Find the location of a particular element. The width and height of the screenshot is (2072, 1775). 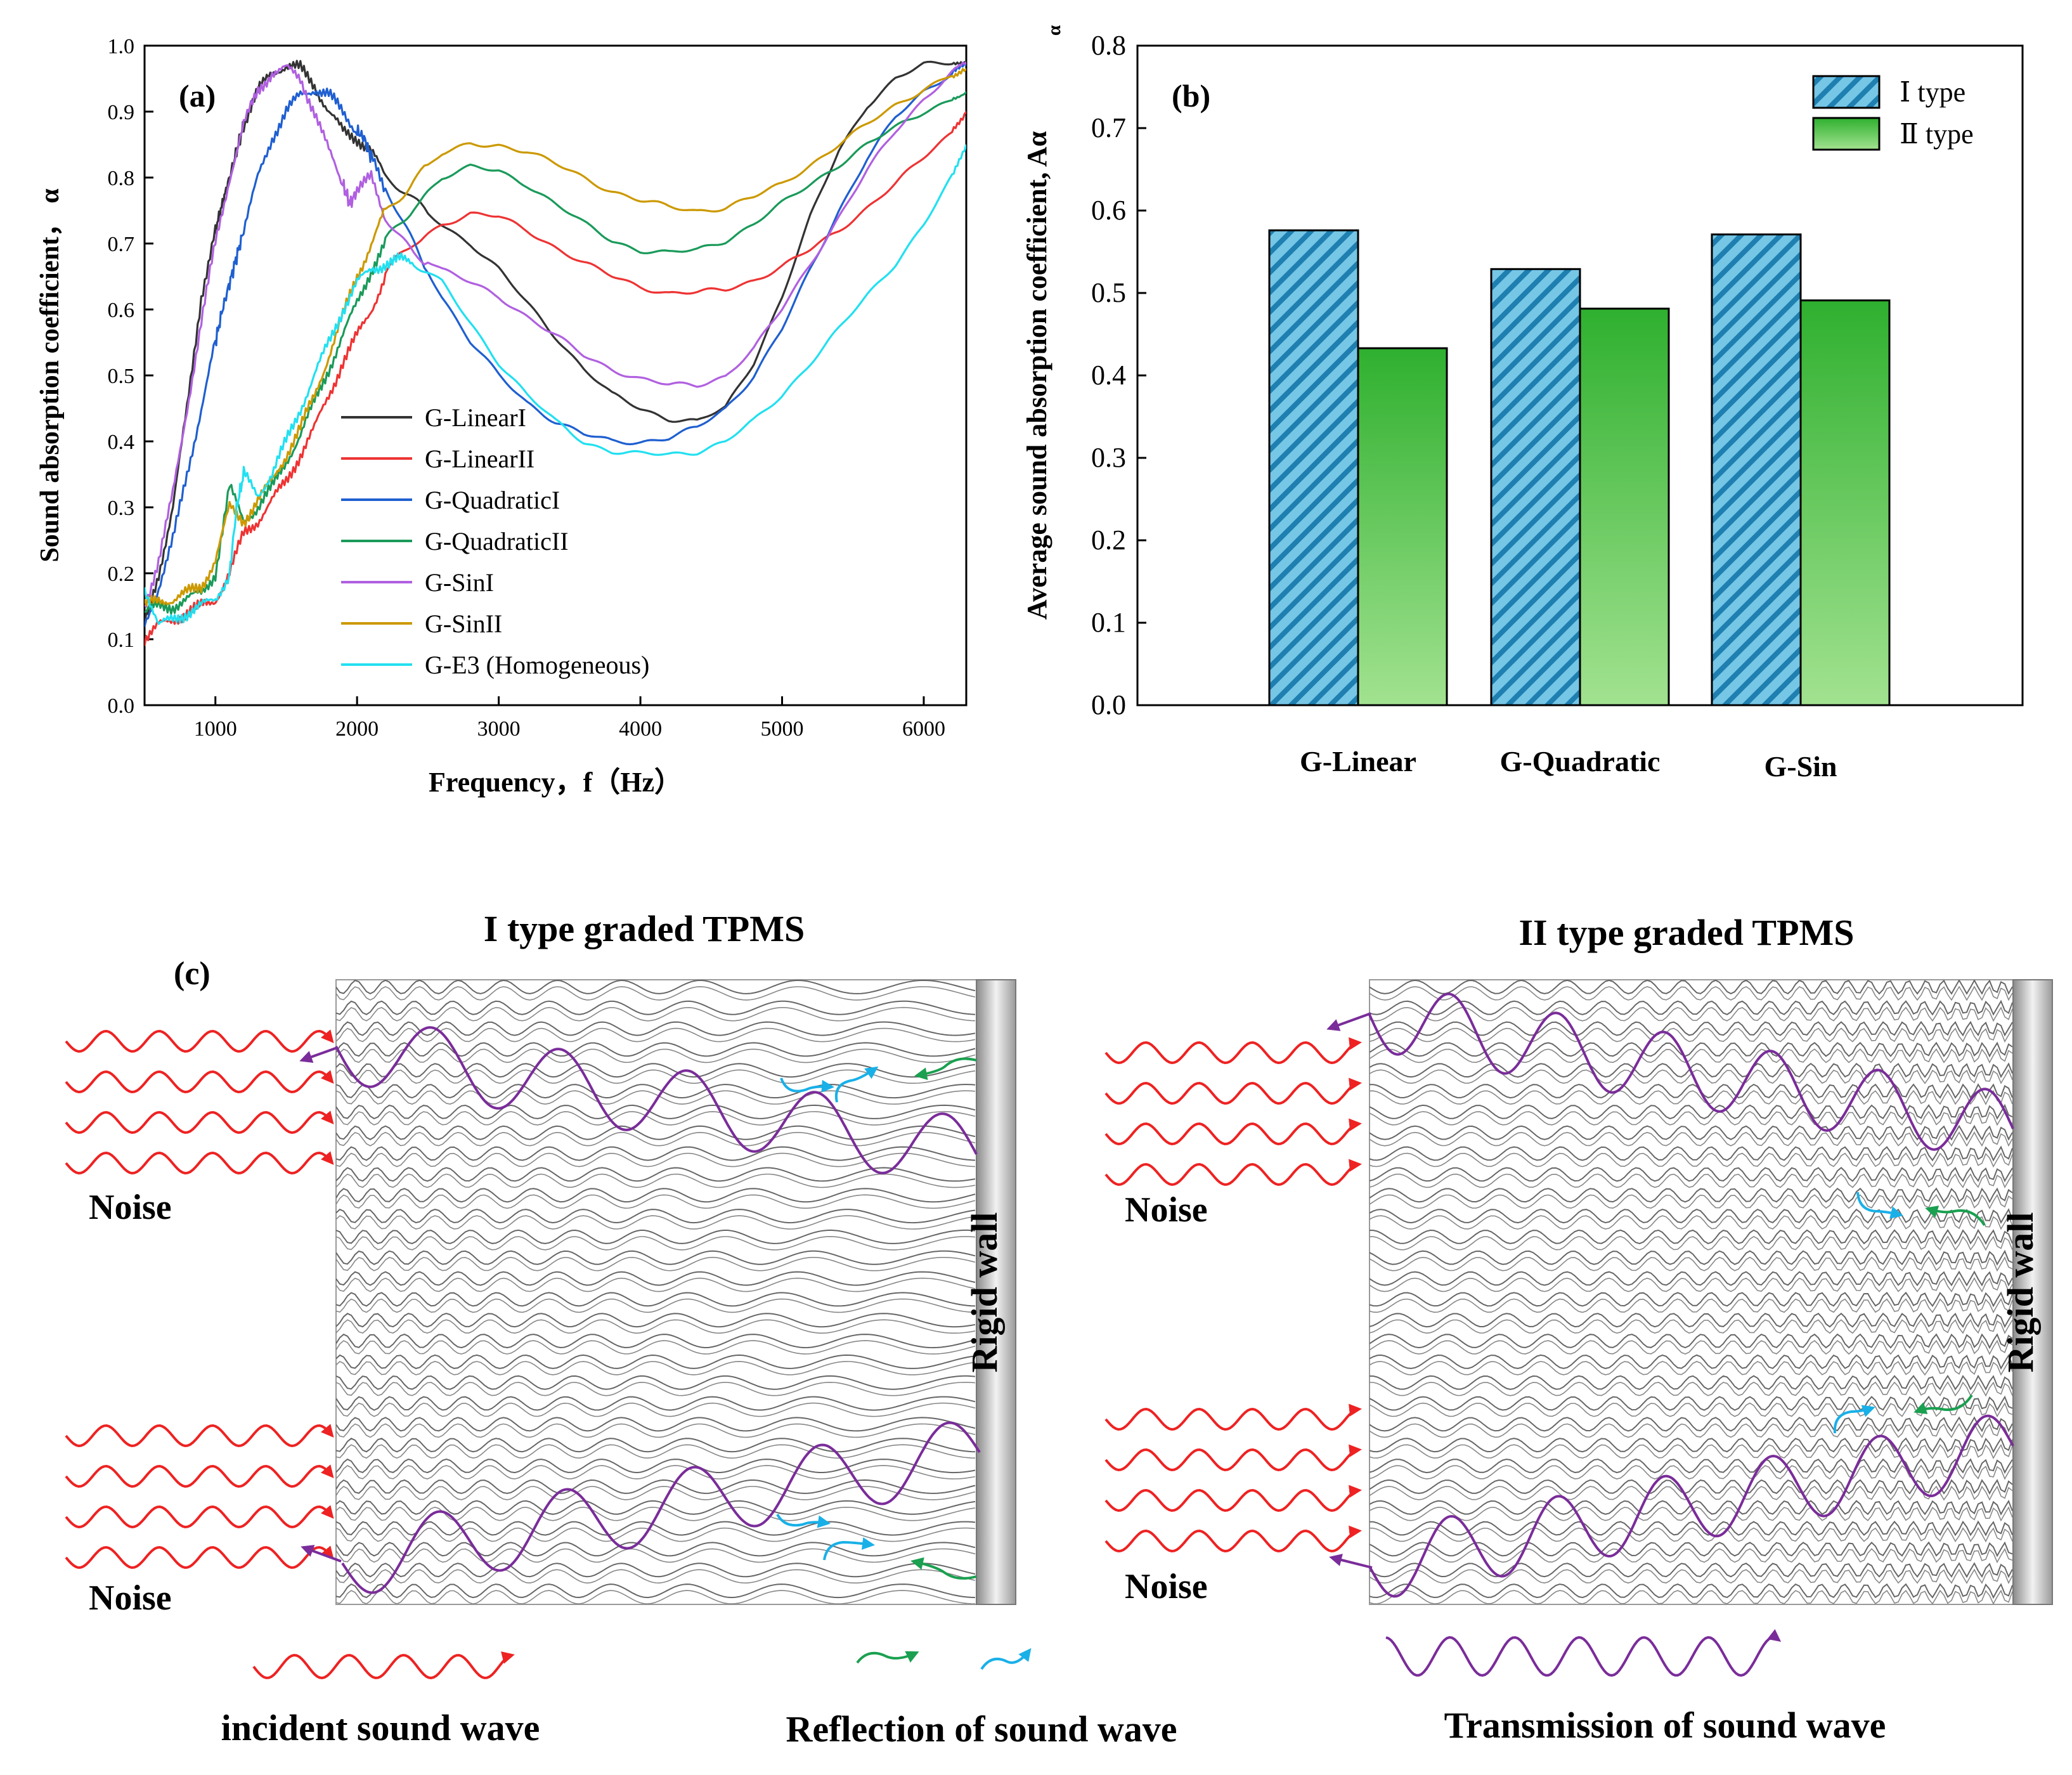

panel-c-label: (c) is located at coordinates (192, 974).